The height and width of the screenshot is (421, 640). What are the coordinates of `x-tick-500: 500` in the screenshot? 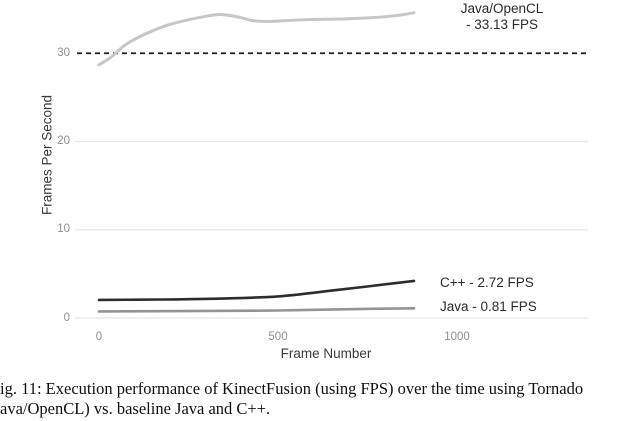 It's located at (278, 337).